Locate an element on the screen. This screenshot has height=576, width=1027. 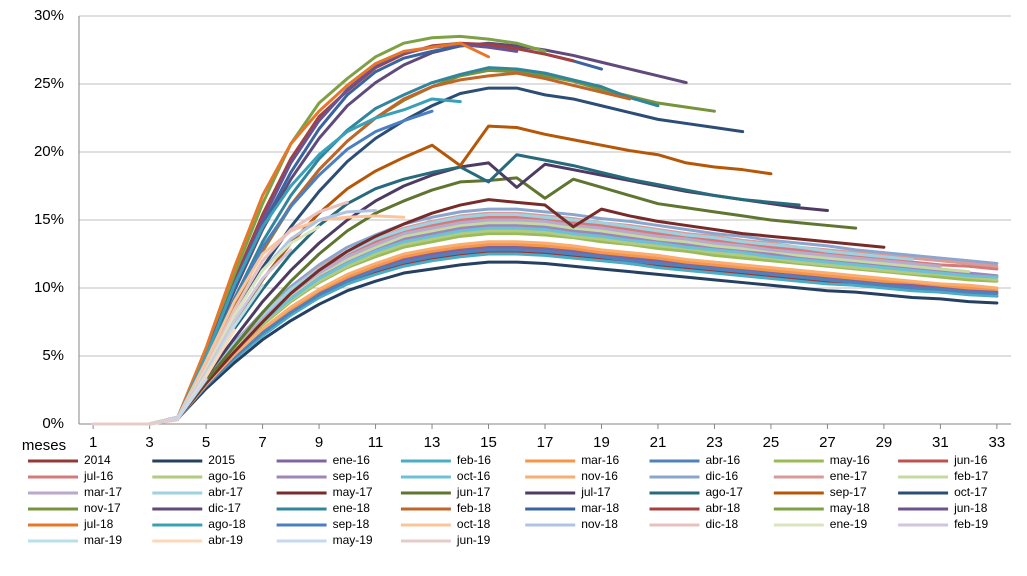
legend-label: may-18 is located at coordinates (850, 508).